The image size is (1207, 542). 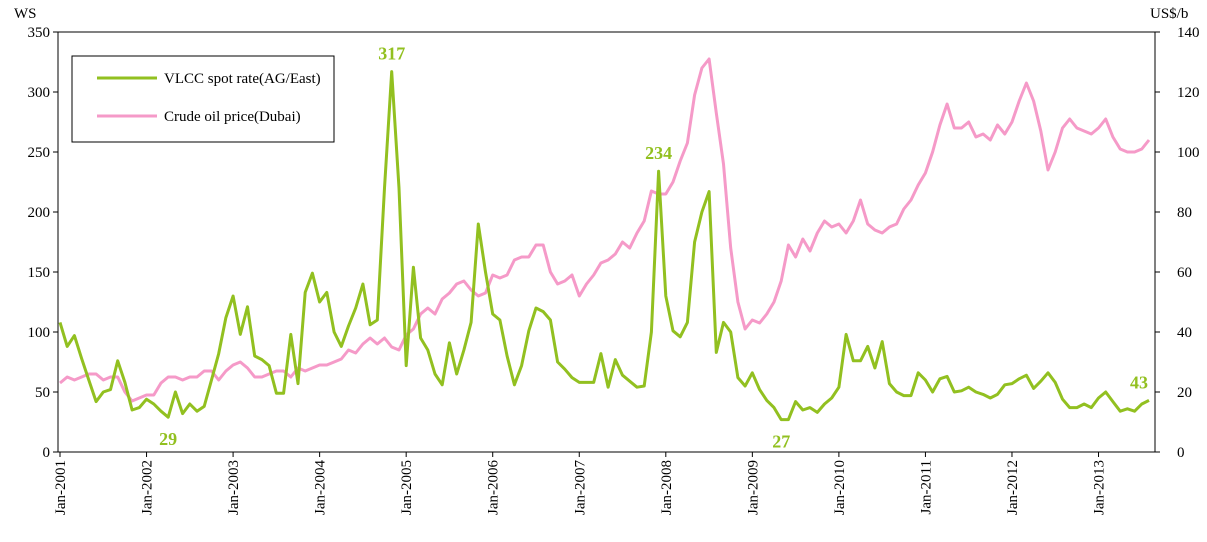 I want to click on data-label: 27, so click(x=781, y=442).